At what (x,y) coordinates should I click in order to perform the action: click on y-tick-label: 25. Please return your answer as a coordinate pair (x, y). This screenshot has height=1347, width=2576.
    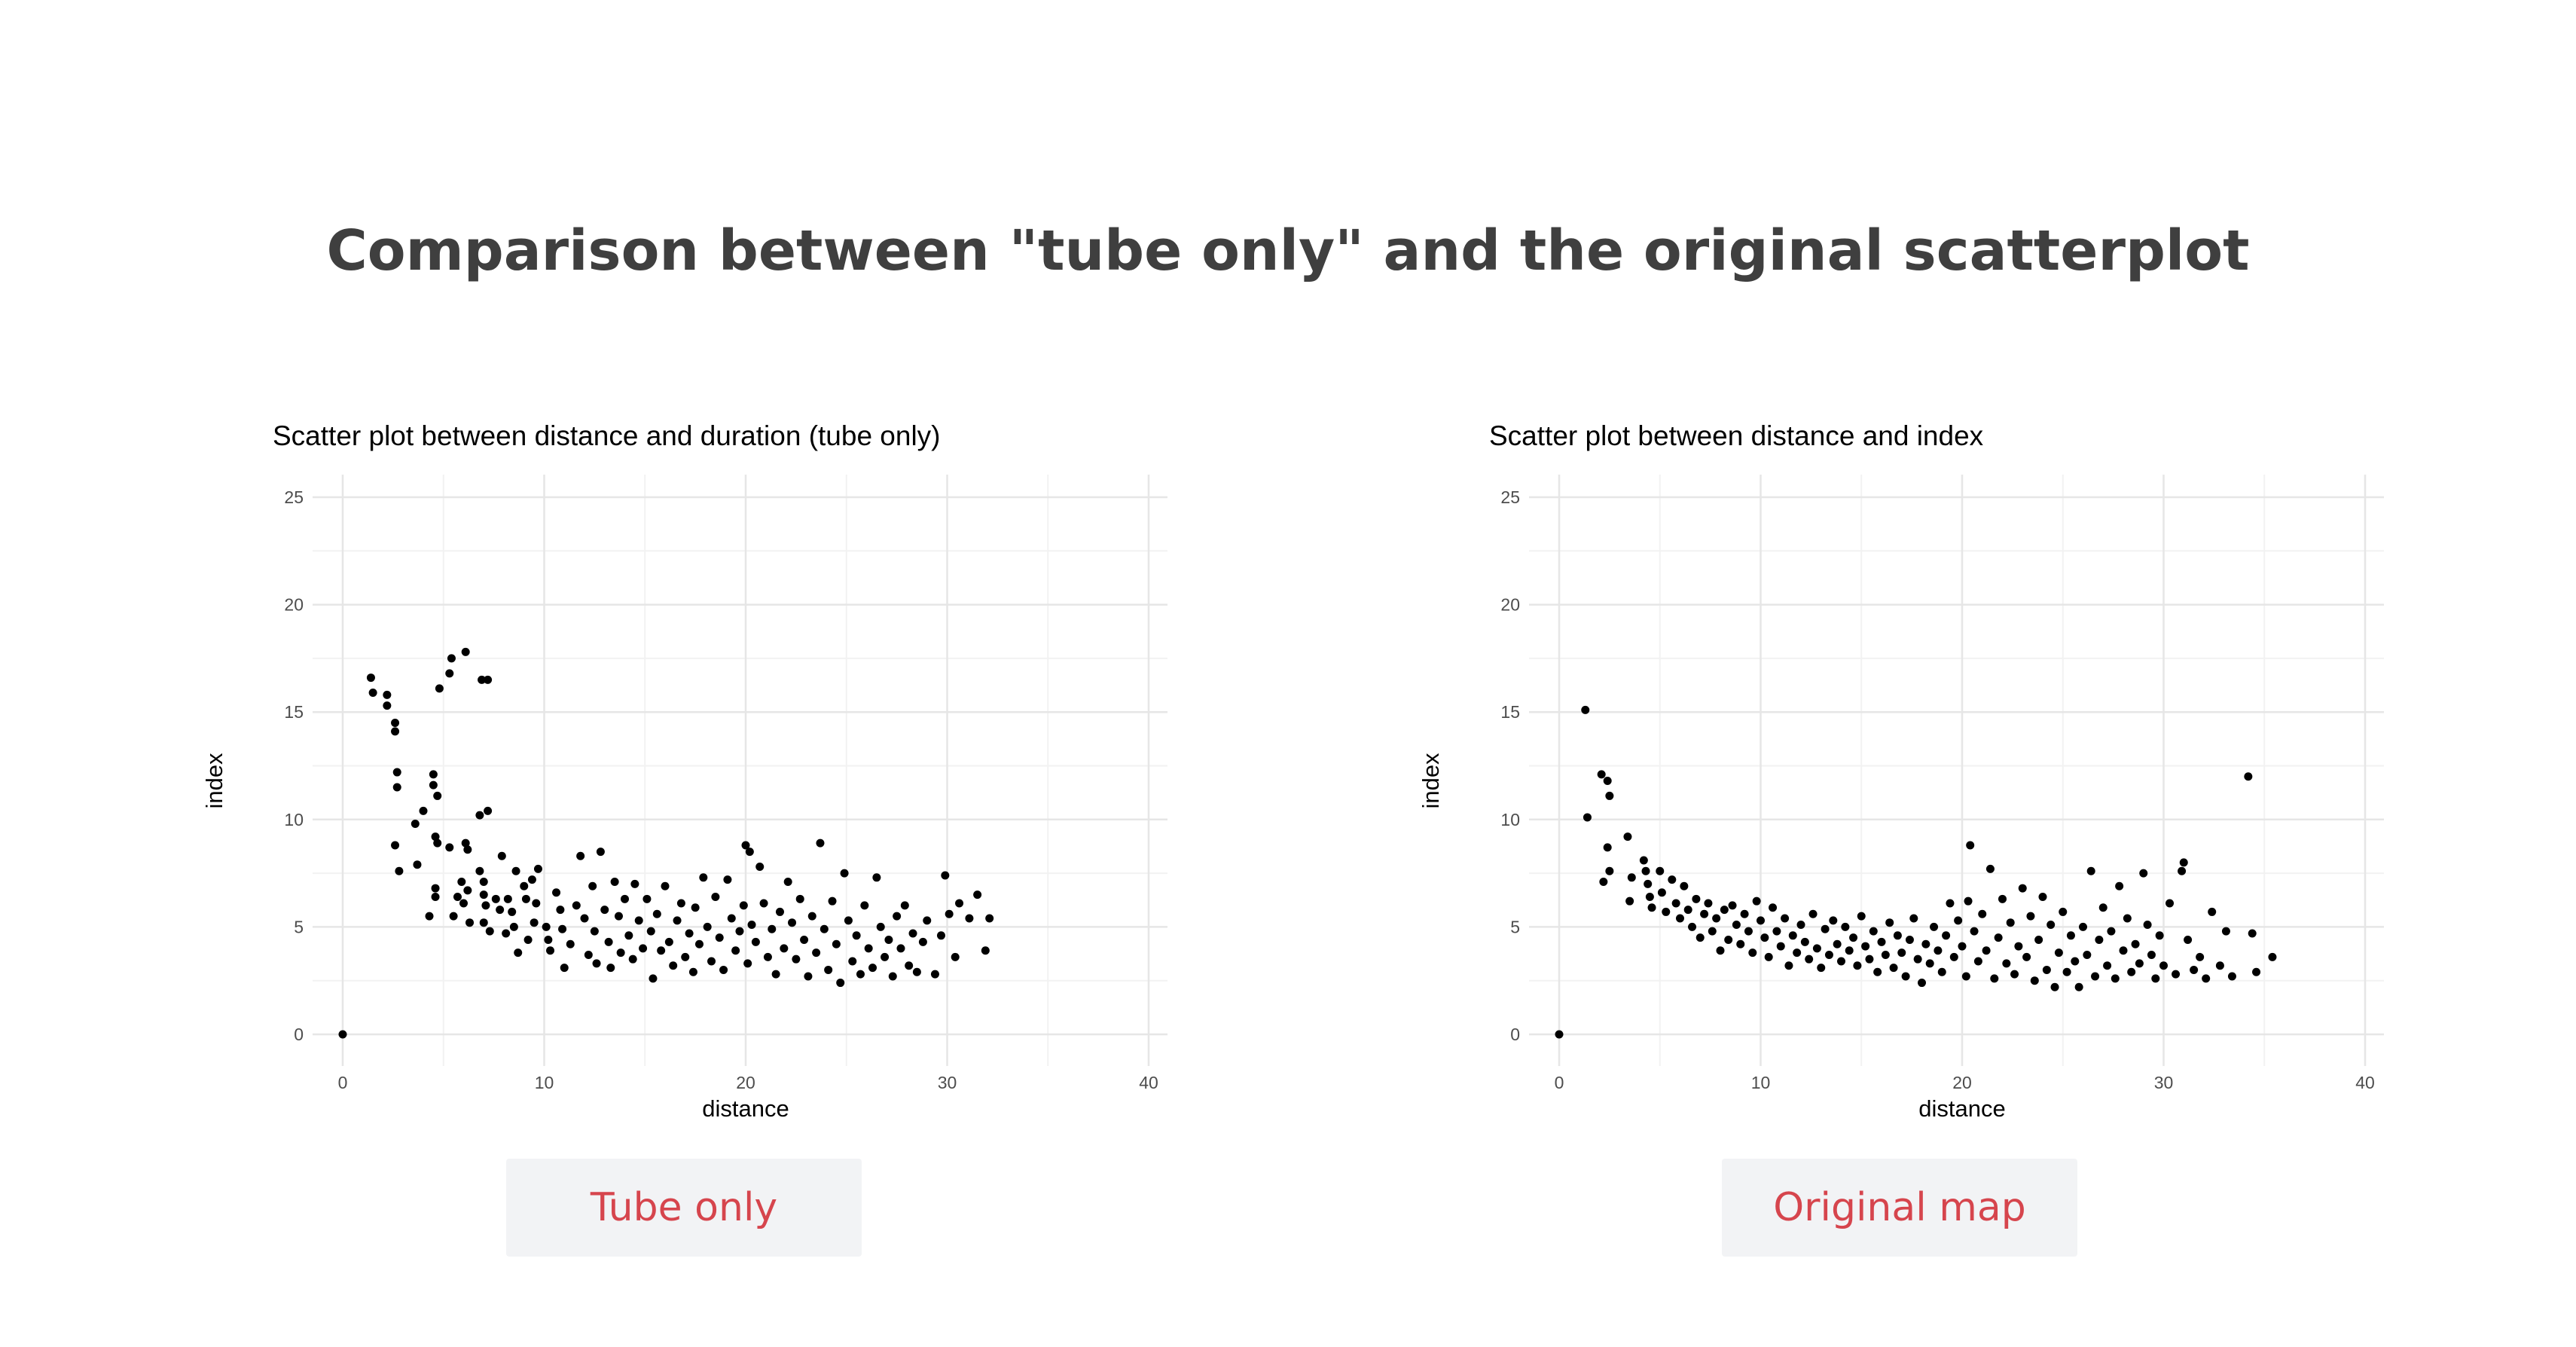
    Looking at the image, I should click on (294, 497).